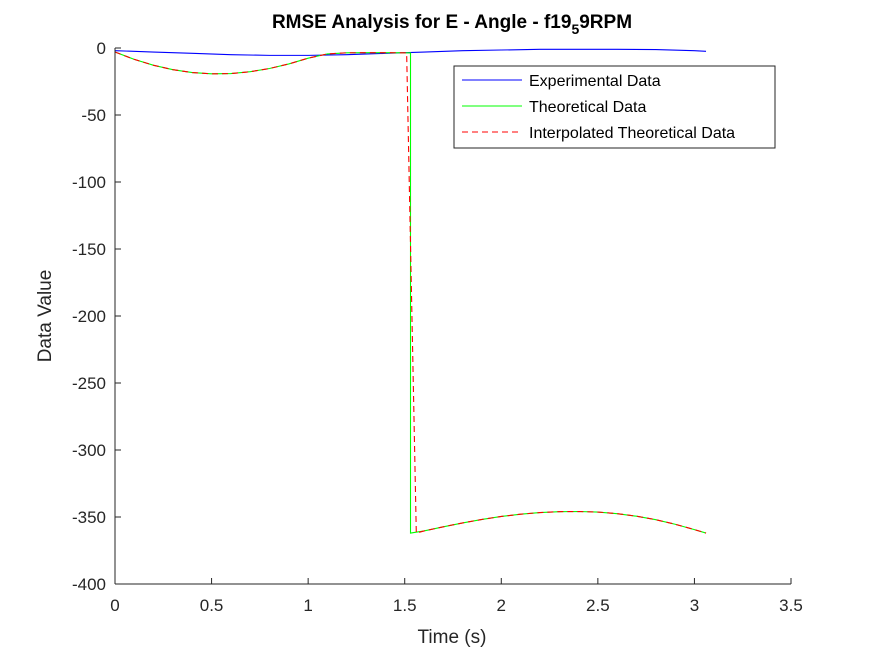 This screenshot has width=875, height=656. What do you see at coordinates (89, 584) in the screenshot?
I see `y-tick-label: -400` at bounding box center [89, 584].